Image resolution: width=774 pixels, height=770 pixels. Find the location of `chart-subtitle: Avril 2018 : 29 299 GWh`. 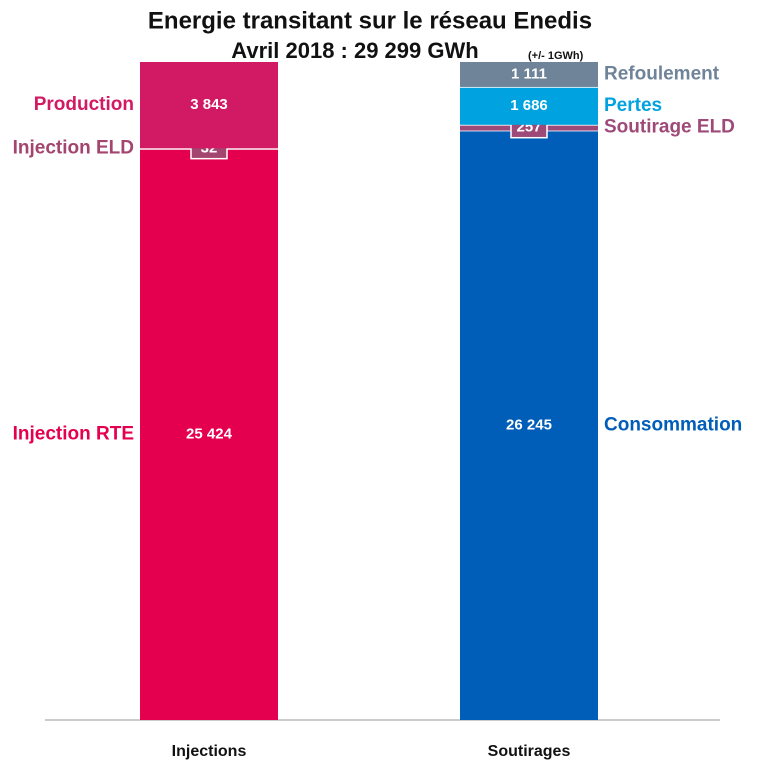

chart-subtitle: Avril 2018 : 29 299 GWh is located at coordinates (354, 50).